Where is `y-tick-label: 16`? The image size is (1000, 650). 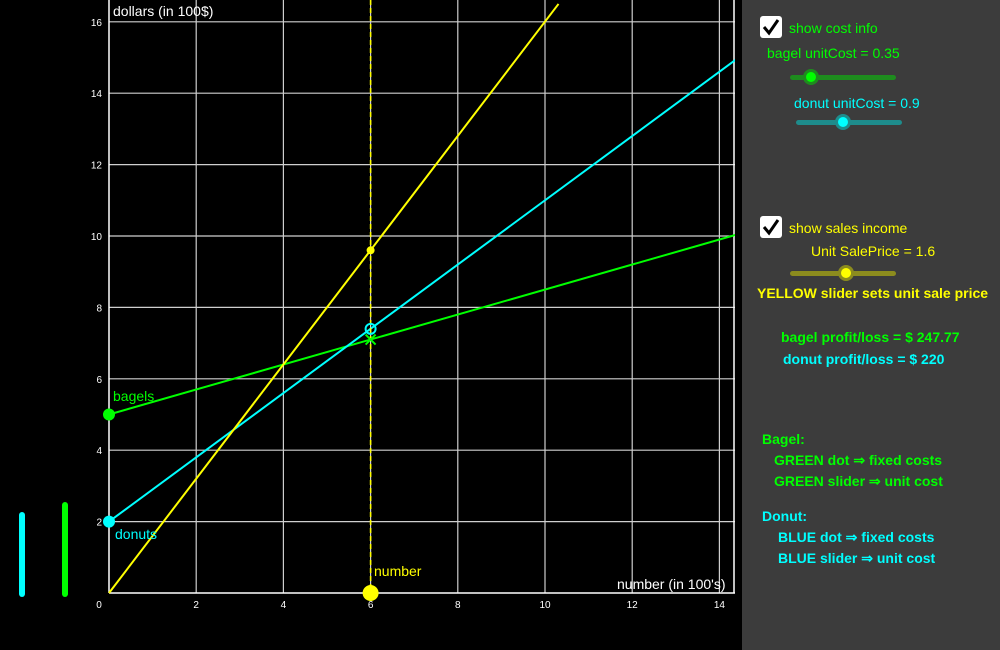 y-tick-label: 16 is located at coordinates (97, 23).